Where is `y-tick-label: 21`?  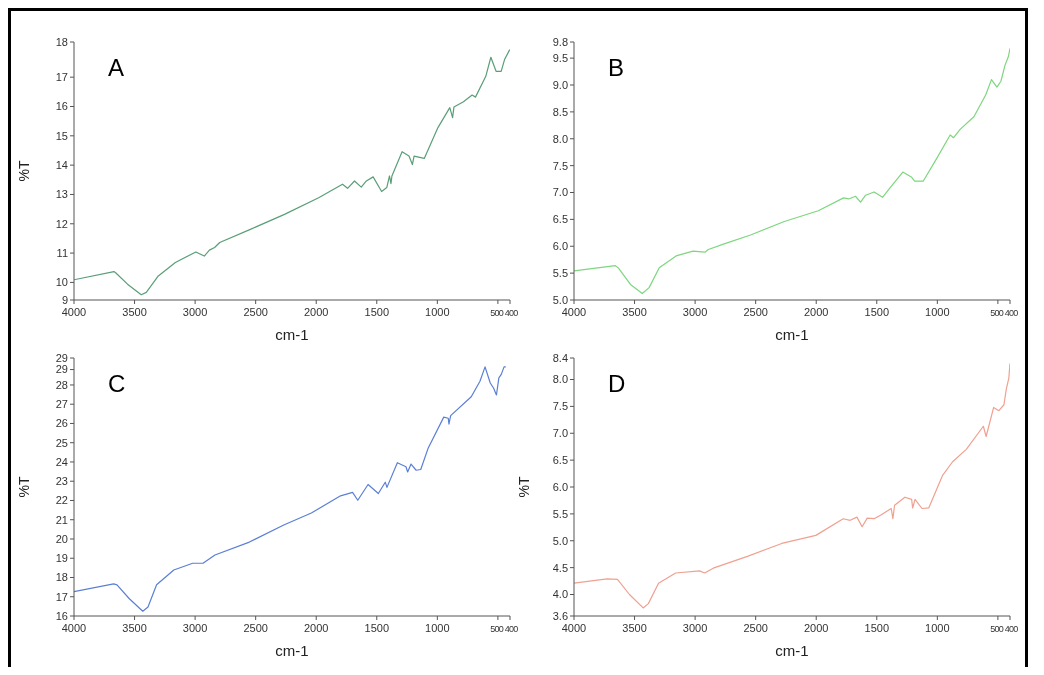 y-tick-label: 21 is located at coordinates (61, 519).